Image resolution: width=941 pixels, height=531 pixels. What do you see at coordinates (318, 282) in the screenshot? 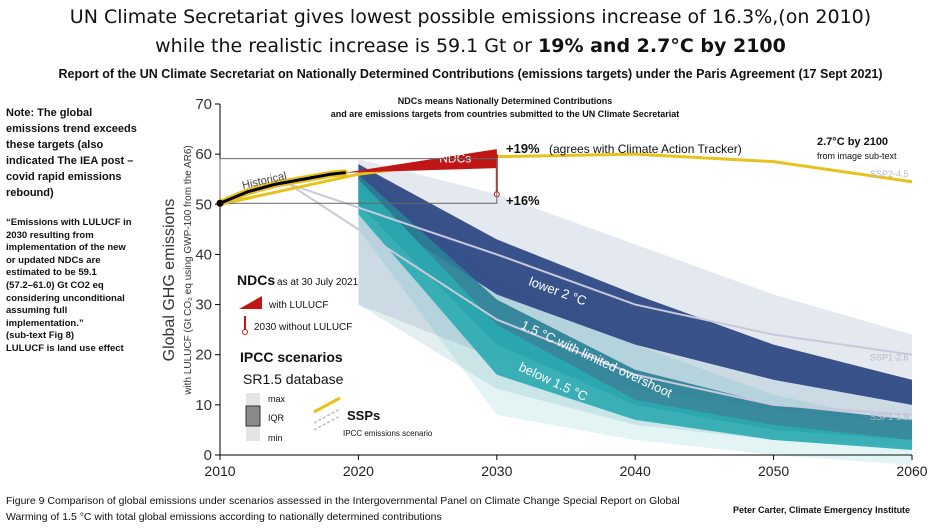
I see `legend-ndc-date: as at 30 July 2021` at bounding box center [318, 282].